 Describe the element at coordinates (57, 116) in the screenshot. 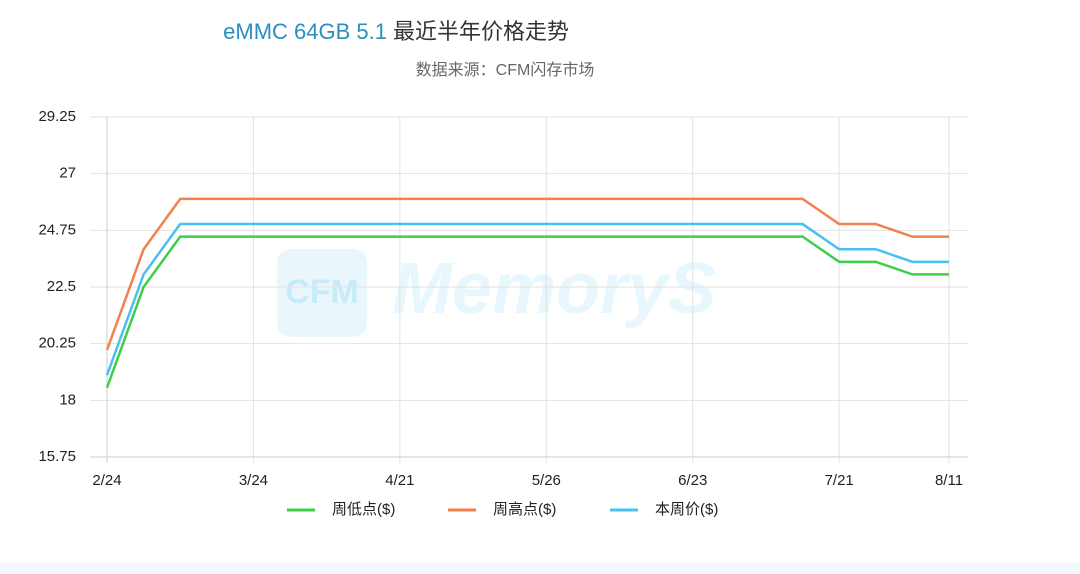

I see `y-tick-label: 29.25` at that location.